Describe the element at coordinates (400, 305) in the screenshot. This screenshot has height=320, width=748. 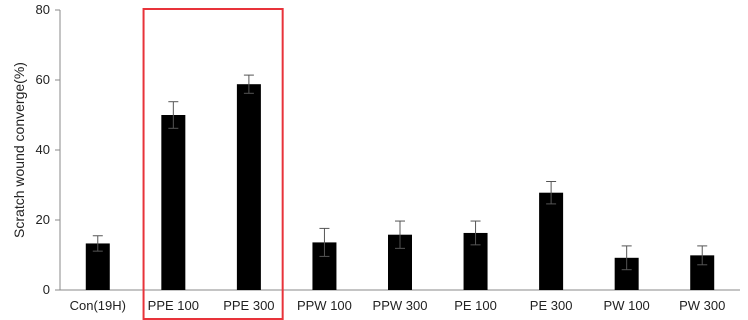
I see `x-category-label: PPW 300` at that location.